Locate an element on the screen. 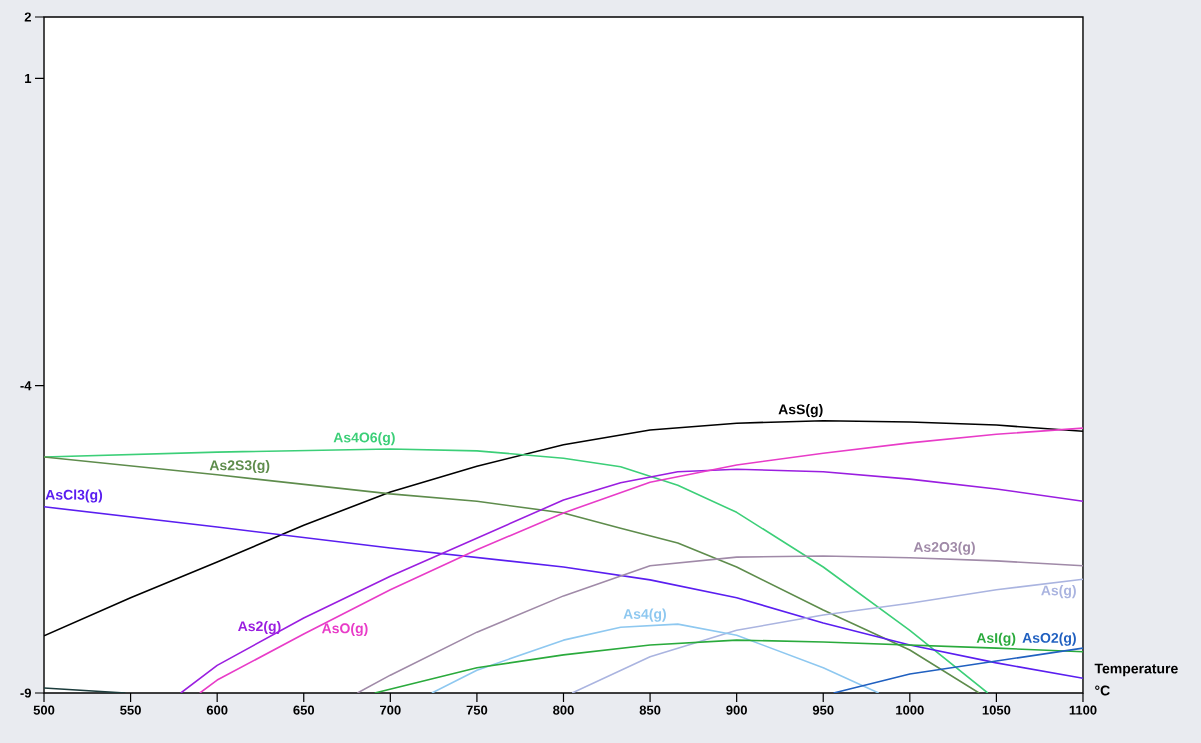 The width and height of the screenshot is (1201, 743). x-tick-label: 1050 is located at coordinates (996, 710).